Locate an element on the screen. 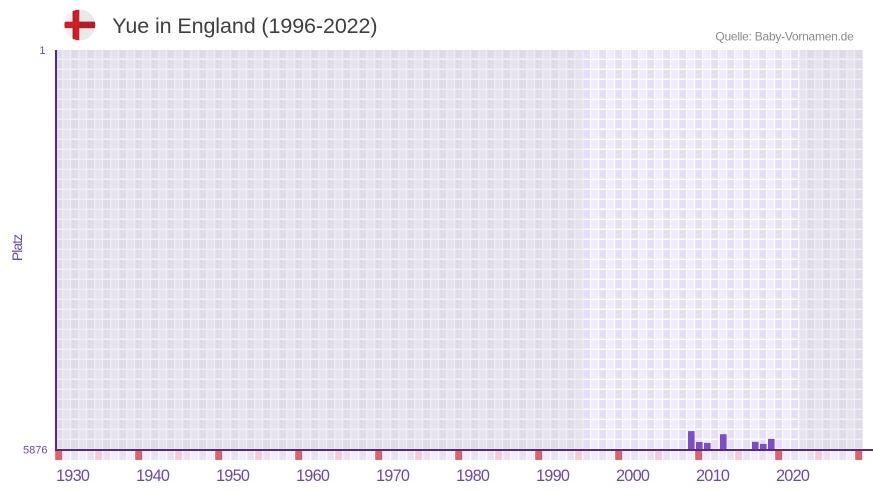 The image size is (873, 492). svg-text: 1980 is located at coordinates (473, 476).